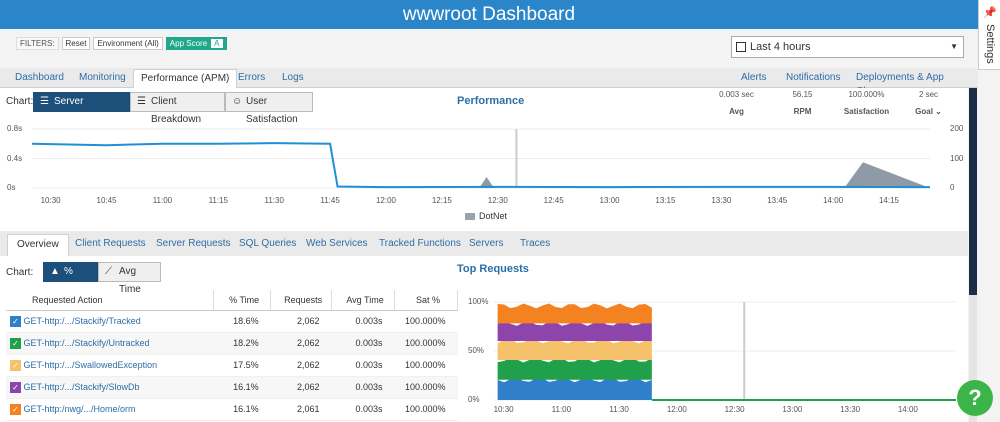  Describe the element at coordinates (337, 243) in the screenshot. I see `tab-web-services: Web Services` at that location.